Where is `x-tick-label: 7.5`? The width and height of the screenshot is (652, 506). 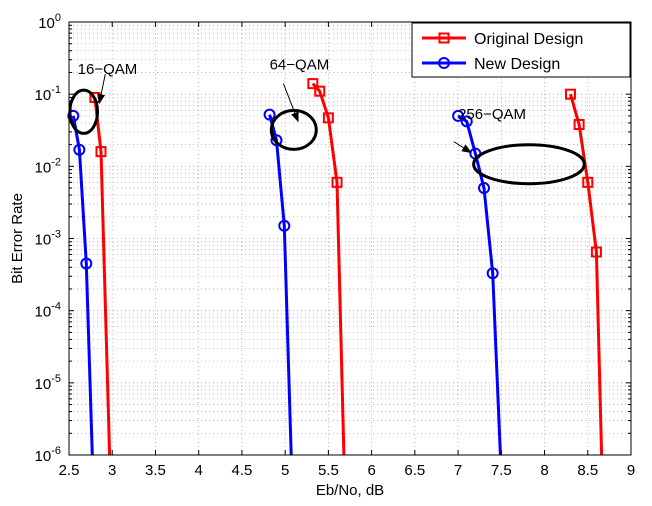
x-tick-label: 7.5 is located at coordinates (501, 470).